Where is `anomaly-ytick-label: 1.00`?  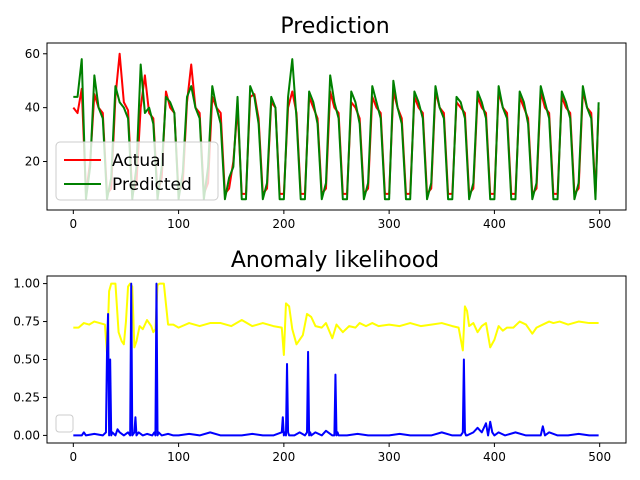 anomaly-ytick-label: 1.00 is located at coordinates (26, 284).